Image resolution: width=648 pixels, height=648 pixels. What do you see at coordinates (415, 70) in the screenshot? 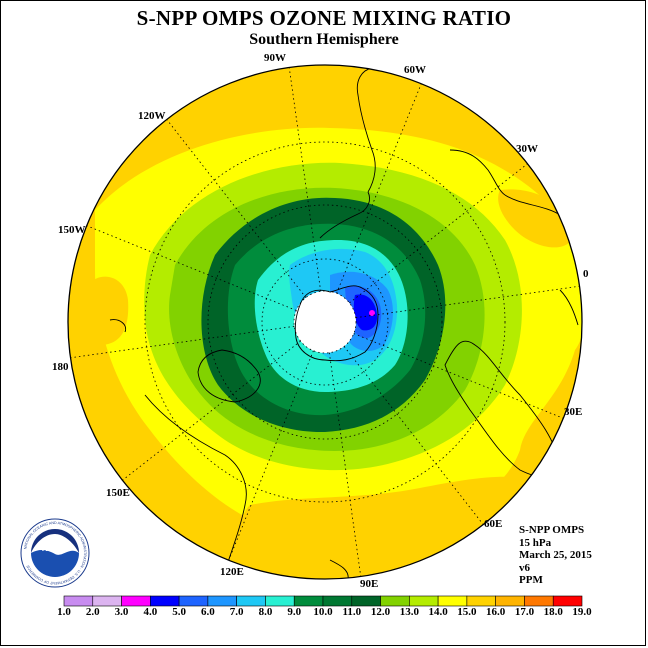
I see `longitude-label: 60W` at bounding box center [415, 70].